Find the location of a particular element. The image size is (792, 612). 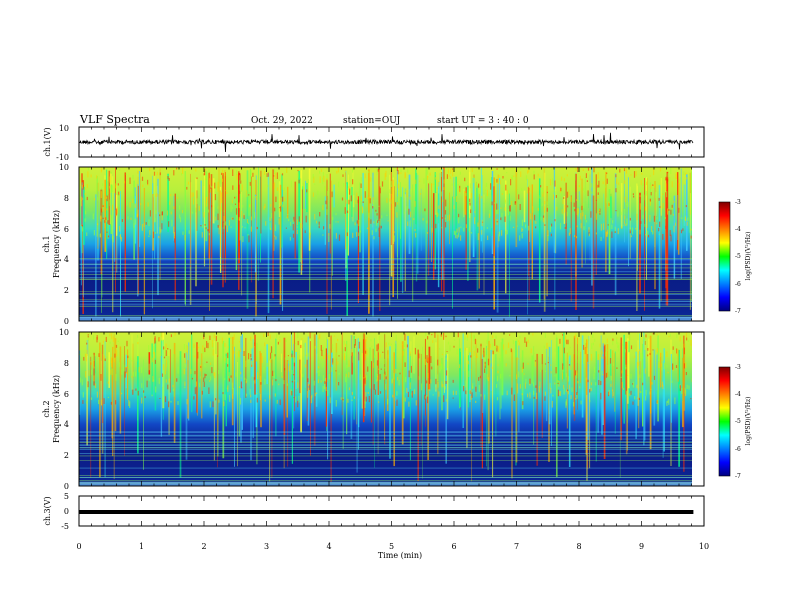

ch1-spectrogram-ytick-6: 6 is located at coordinates (66, 229).